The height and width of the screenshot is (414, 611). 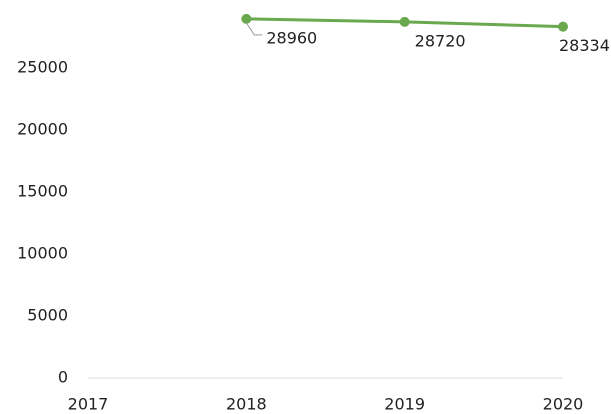 What do you see at coordinates (42, 129) in the screenshot?
I see `y-tick-label: 20000` at bounding box center [42, 129].